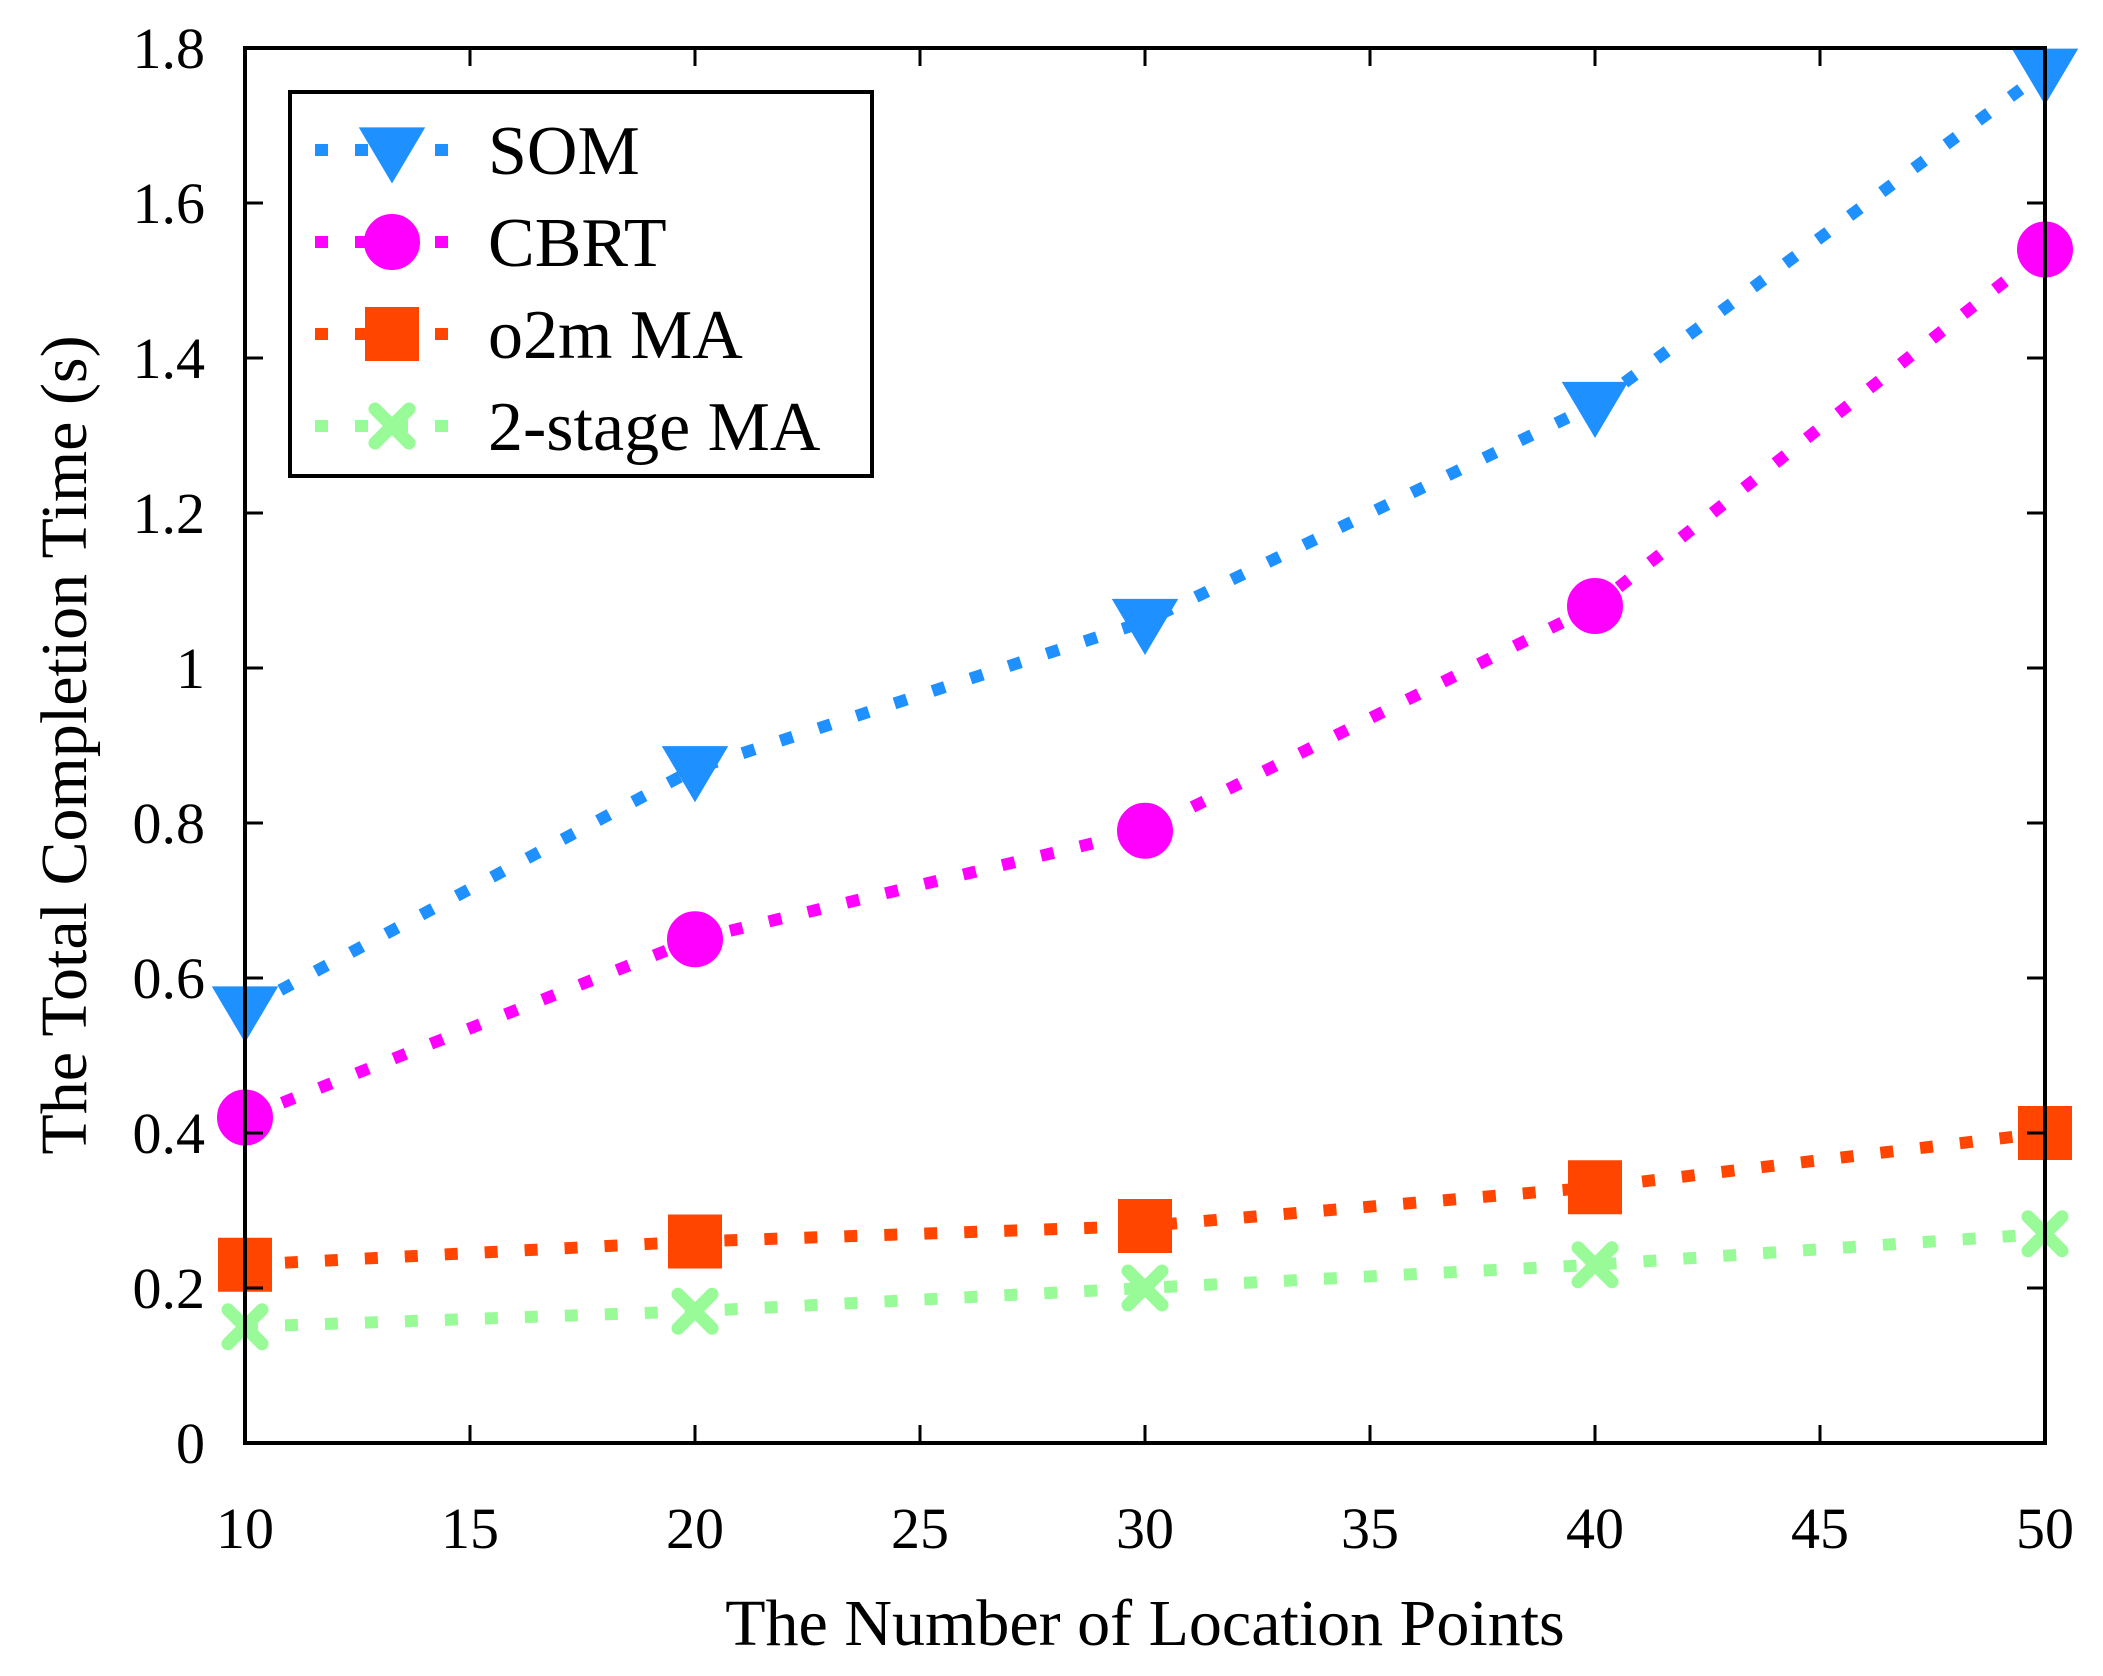 The height and width of the screenshot is (1676, 2103). Describe the element at coordinates (190, 1443) in the screenshot. I see `y-tick-label: 0` at that location.